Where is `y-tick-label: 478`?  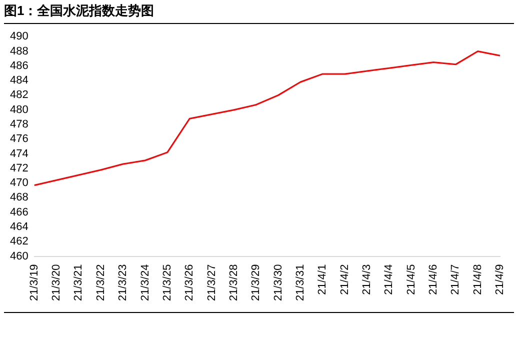
y-tick-label: 478 is located at coordinates (19, 124).